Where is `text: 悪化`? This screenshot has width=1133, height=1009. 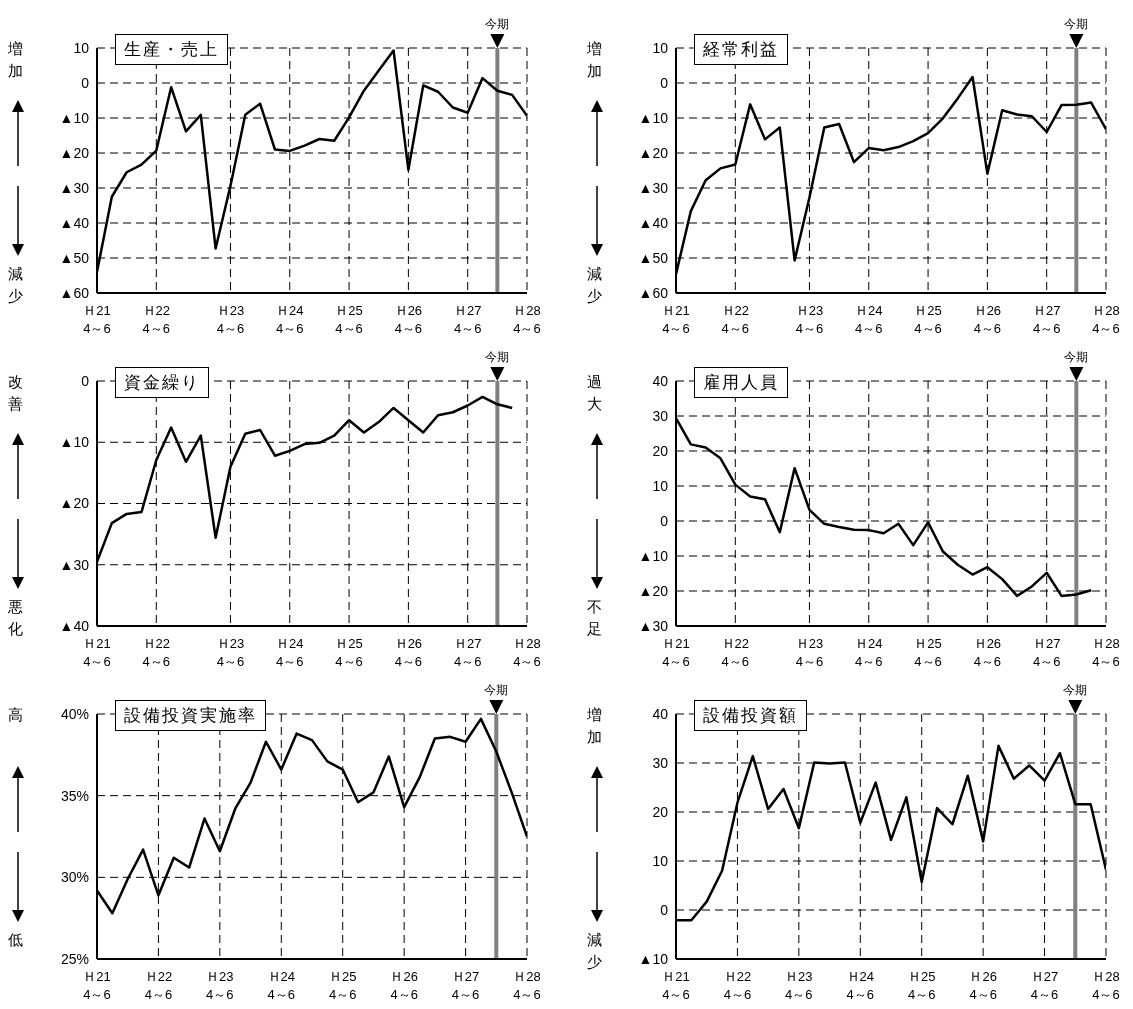 text: 悪化 is located at coordinates (16, 618).